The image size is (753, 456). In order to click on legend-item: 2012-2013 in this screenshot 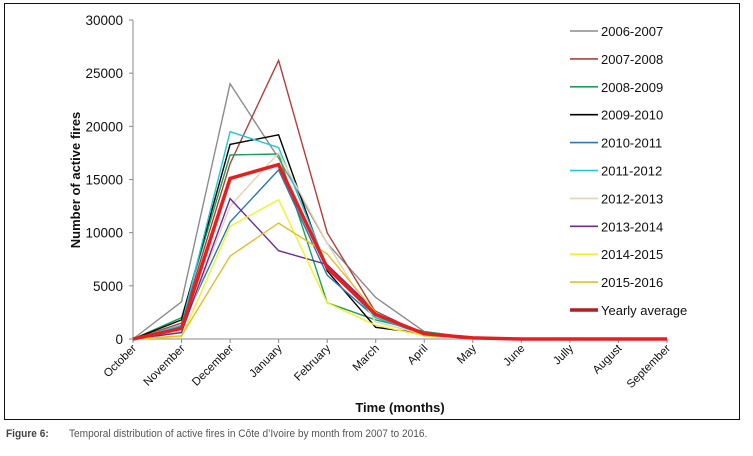, I will do `click(616, 198)`.